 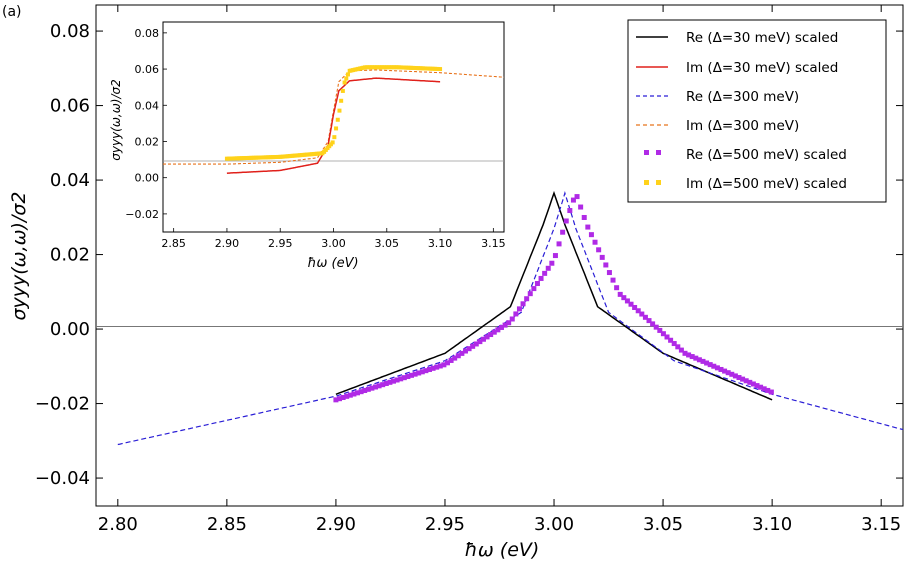 I want to click on inset-xtick-label-0: 2.85, so click(x=173, y=243).